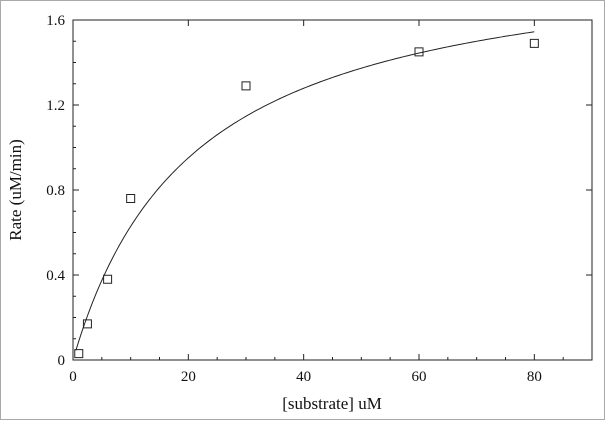 The height and width of the screenshot is (424, 605). What do you see at coordinates (55, 106) in the screenshot?
I see `y-tick-label: 1.2` at bounding box center [55, 106].